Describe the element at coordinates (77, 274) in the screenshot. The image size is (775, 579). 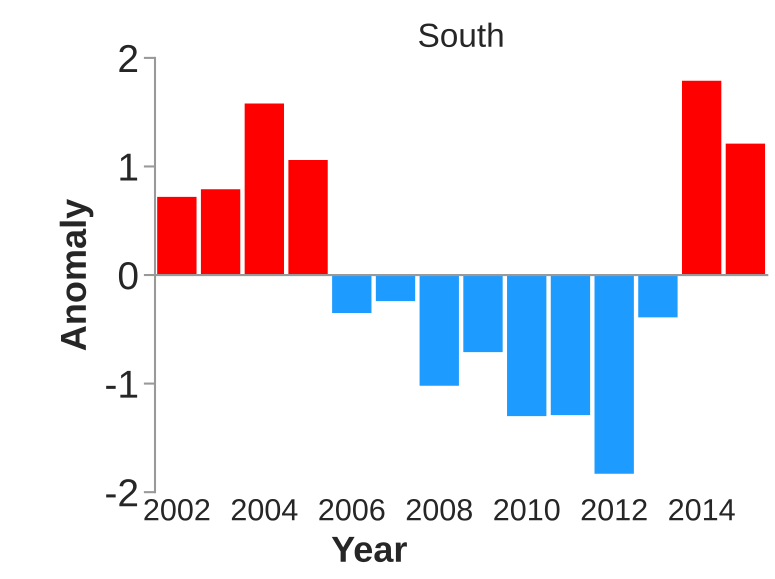
I see `y-axis-title: Anomaly` at that location.